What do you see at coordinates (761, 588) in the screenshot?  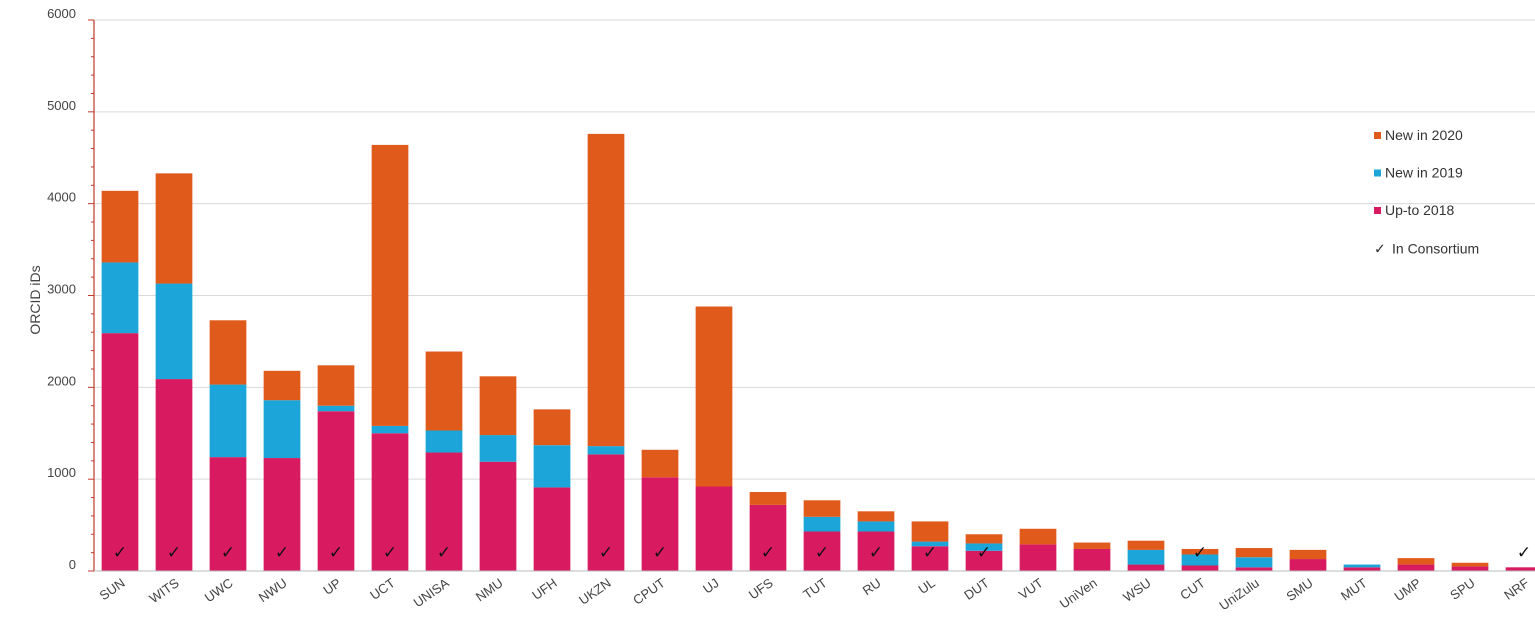 I see `x-category-label: UFS` at bounding box center [761, 588].